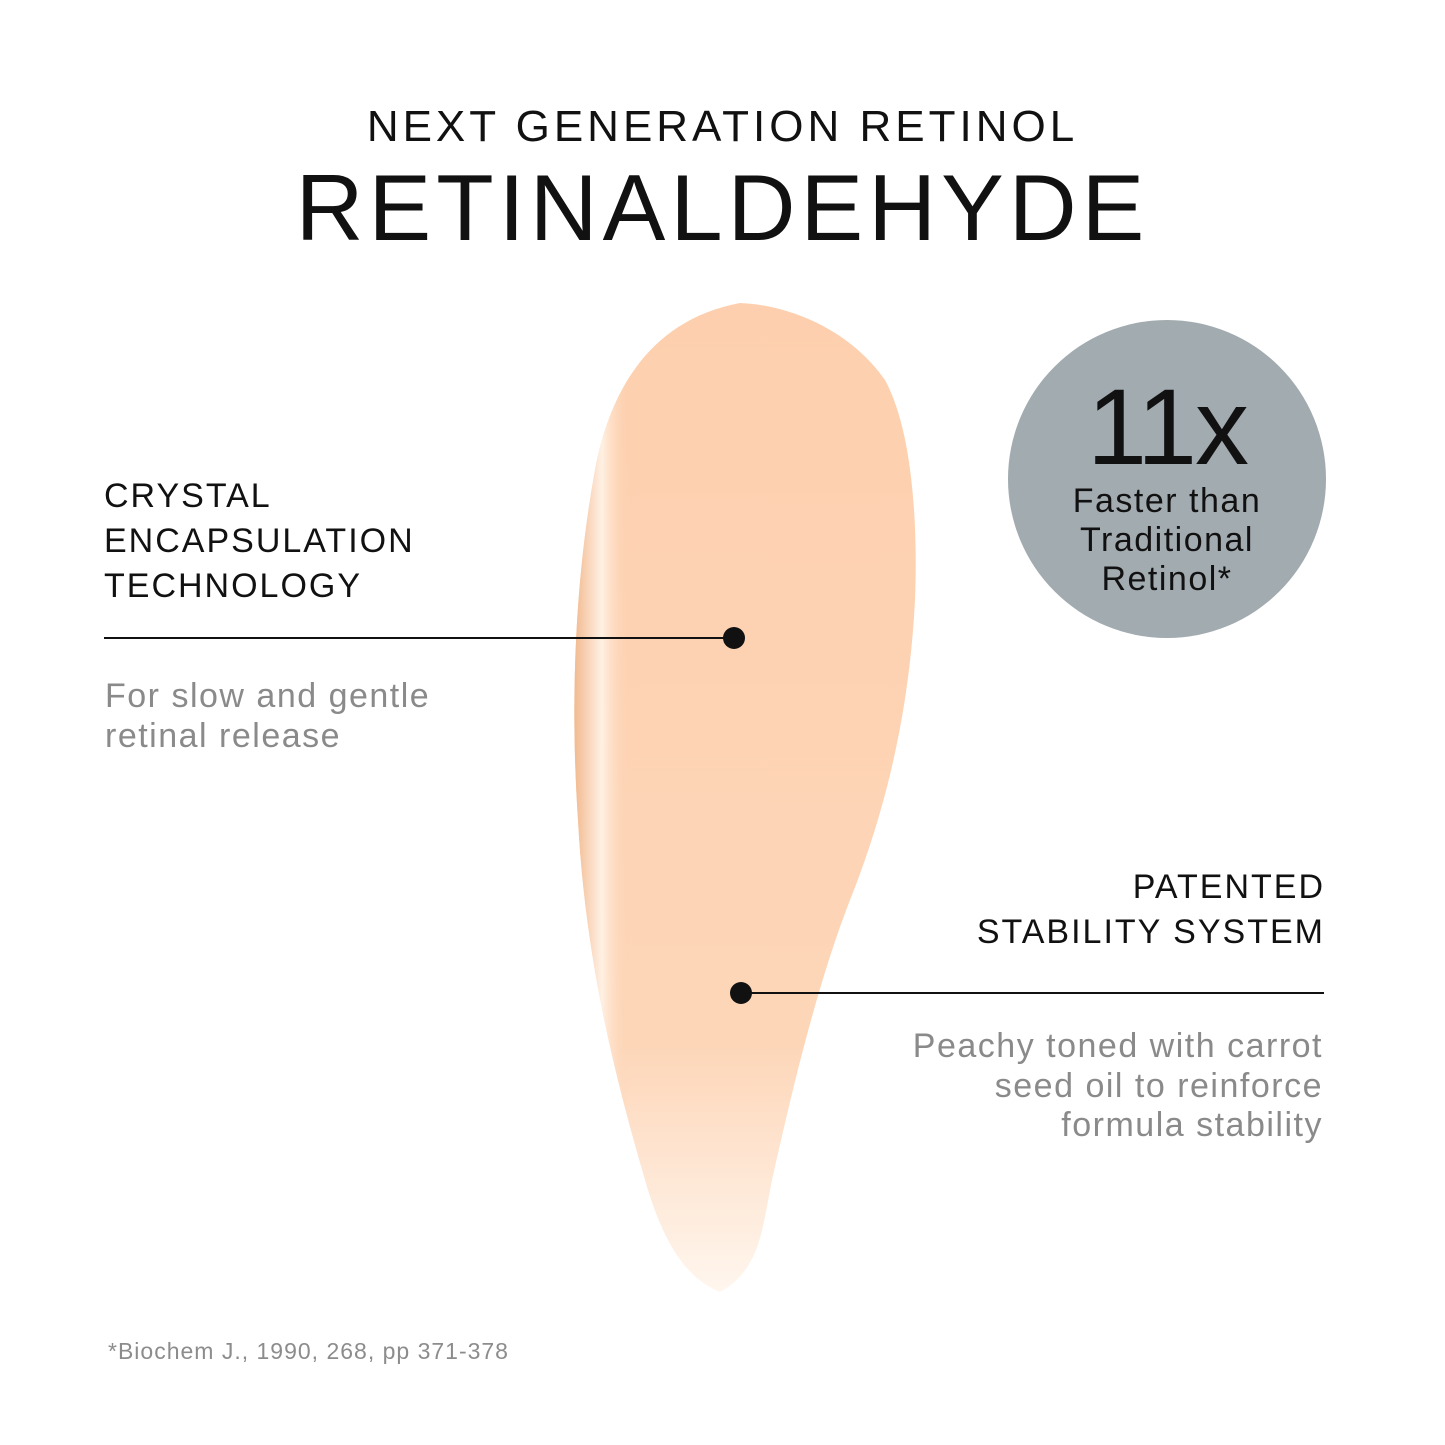 This screenshot has height=1445, width=1445. I want to click on callout-right-dot, so click(741, 993).